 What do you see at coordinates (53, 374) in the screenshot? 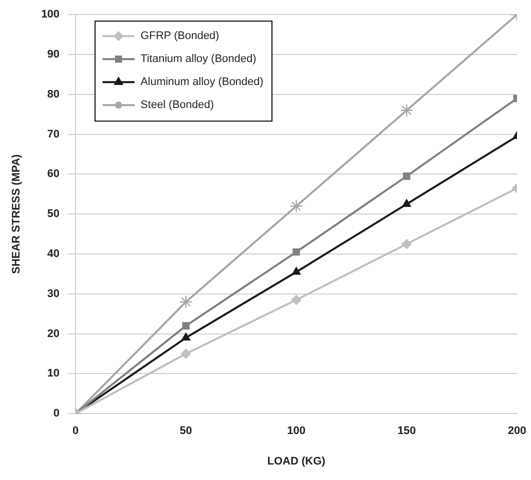
I see `y-tick-label: 10` at bounding box center [53, 374].